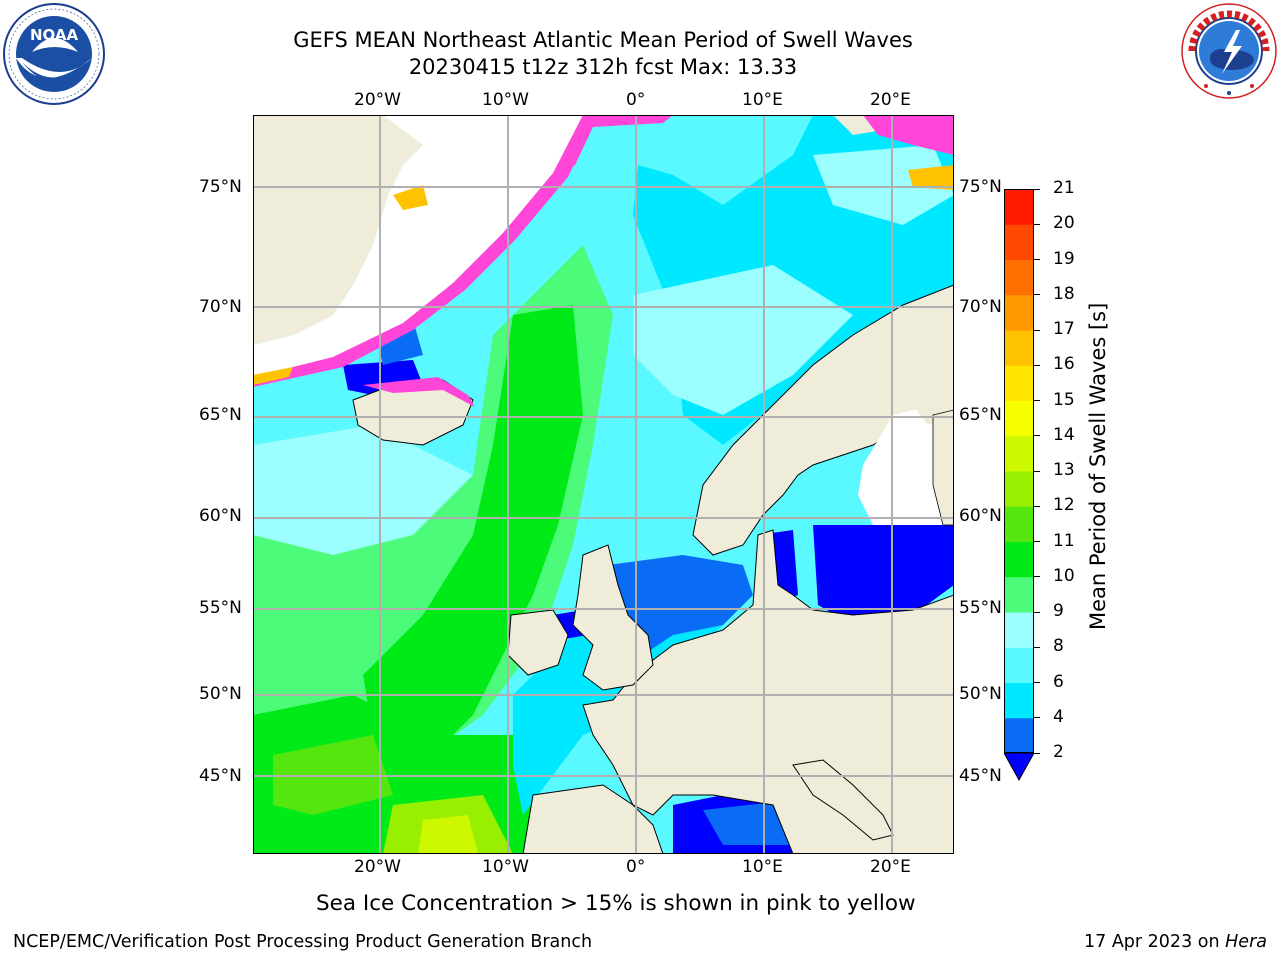 The height and width of the screenshot is (960, 1280). I want to click on colorbar-tick-label: 16, so click(1064, 364).